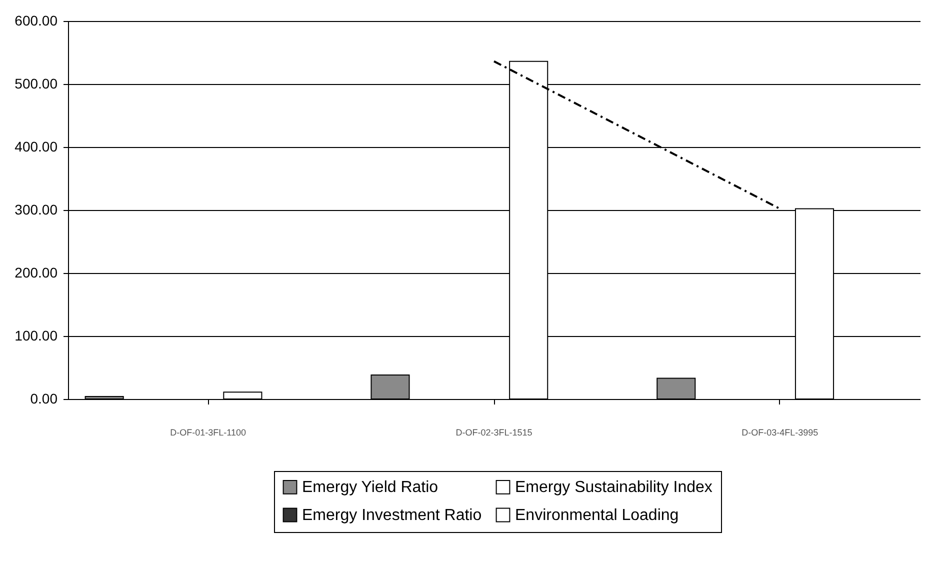 The height and width of the screenshot is (567, 950). I want to click on legend-label: Emergy Investment Ratio, so click(392, 515).